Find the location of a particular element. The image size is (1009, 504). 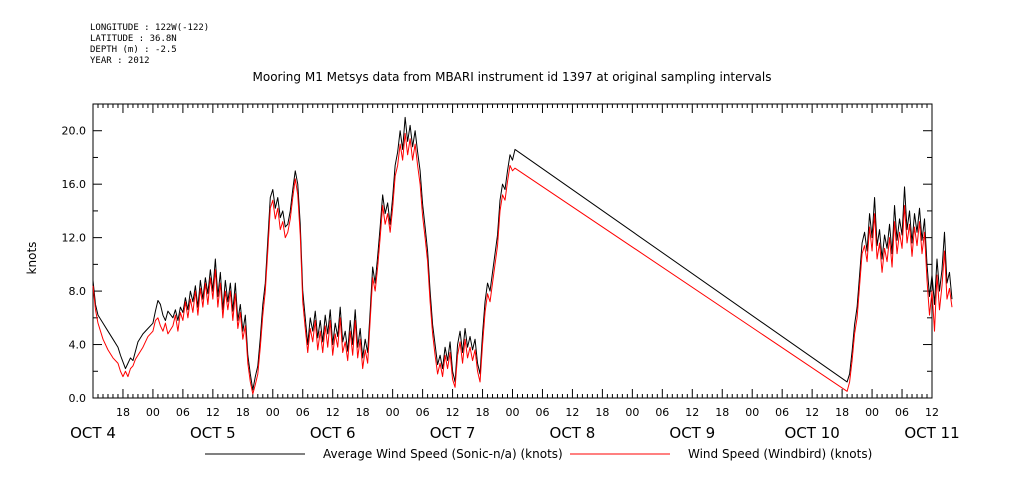

year-label: YEAR : 2012 is located at coordinates (120, 61).